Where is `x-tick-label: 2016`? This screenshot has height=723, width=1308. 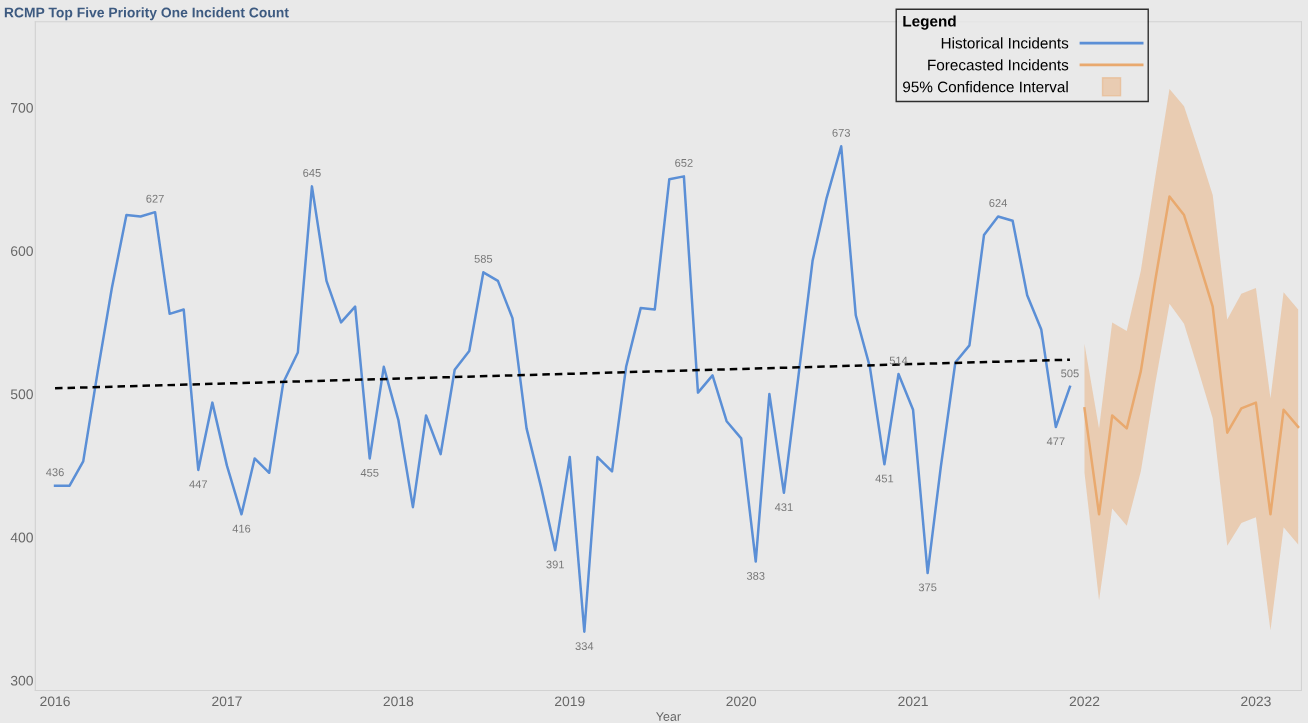 x-tick-label: 2016 is located at coordinates (55, 701).